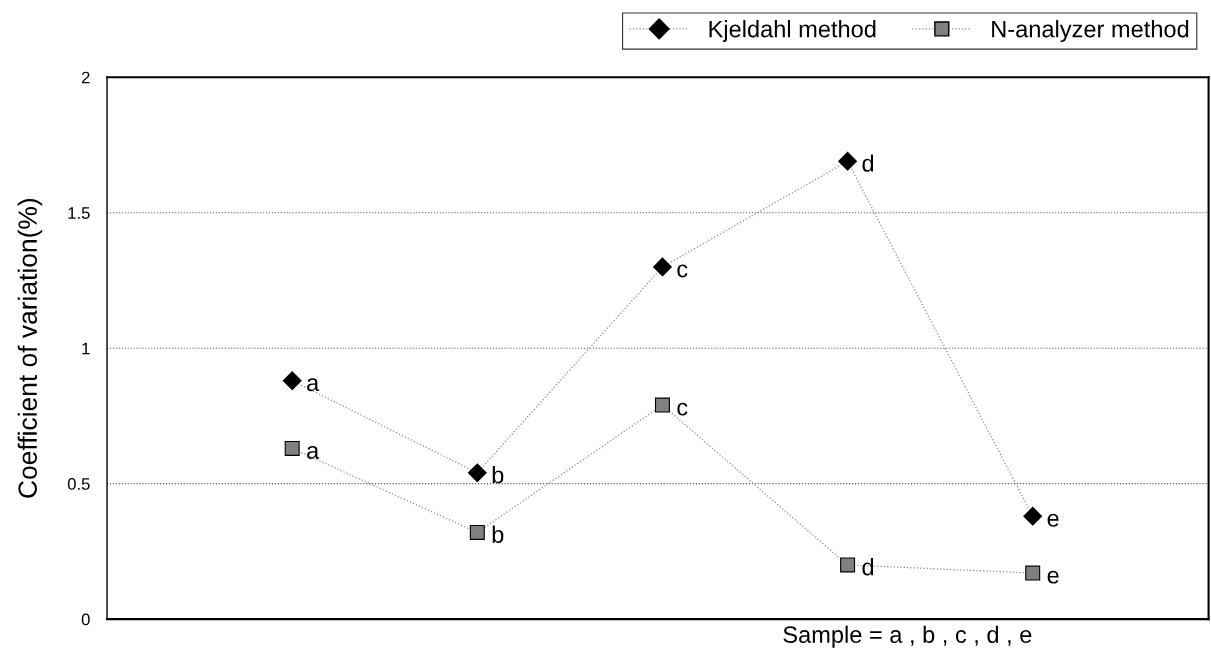 Image resolution: width=1211 pixels, height=649 pixels. What do you see at coordinates (907, 636) in the screenshot?
I see `x-axis-title: Sample = a , b , c , d , e` at bounding box center [907, 636].